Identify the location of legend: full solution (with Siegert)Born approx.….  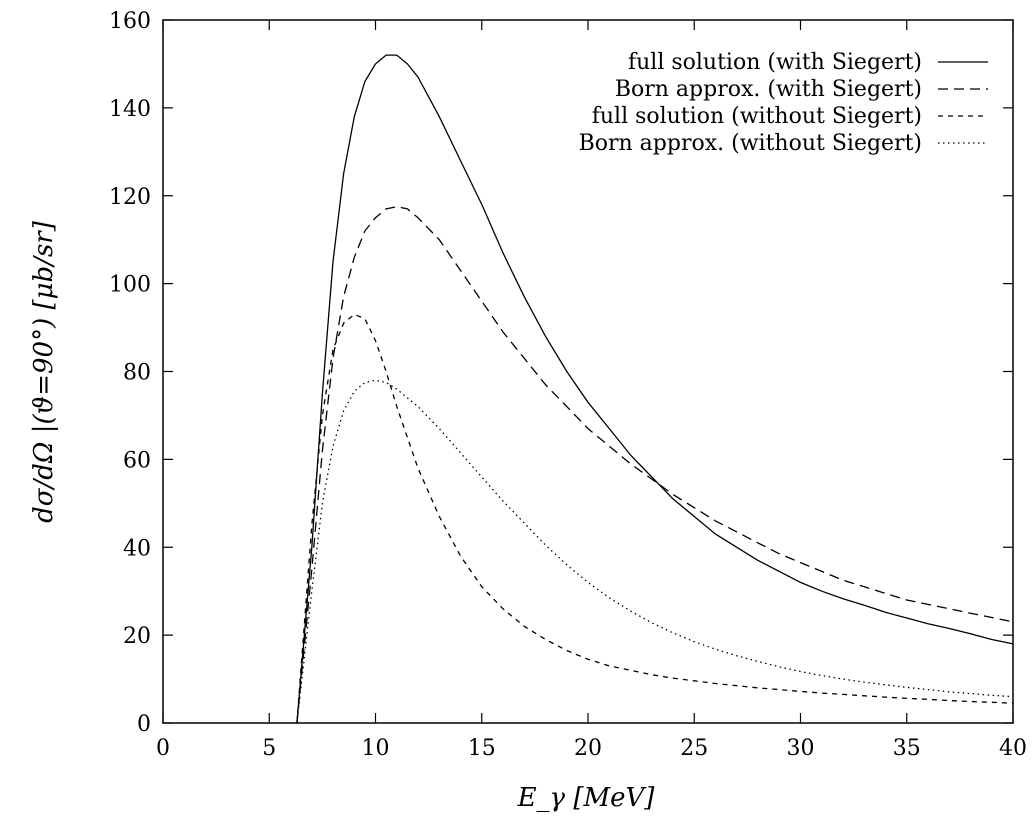
(783, 103).